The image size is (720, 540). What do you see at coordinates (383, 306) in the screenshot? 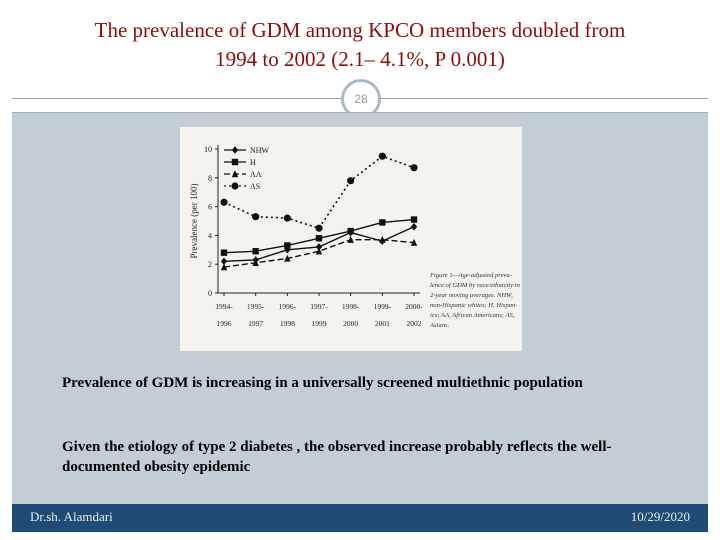
I see `x-tick-label: 1999-` at bounding box center [383, 306].